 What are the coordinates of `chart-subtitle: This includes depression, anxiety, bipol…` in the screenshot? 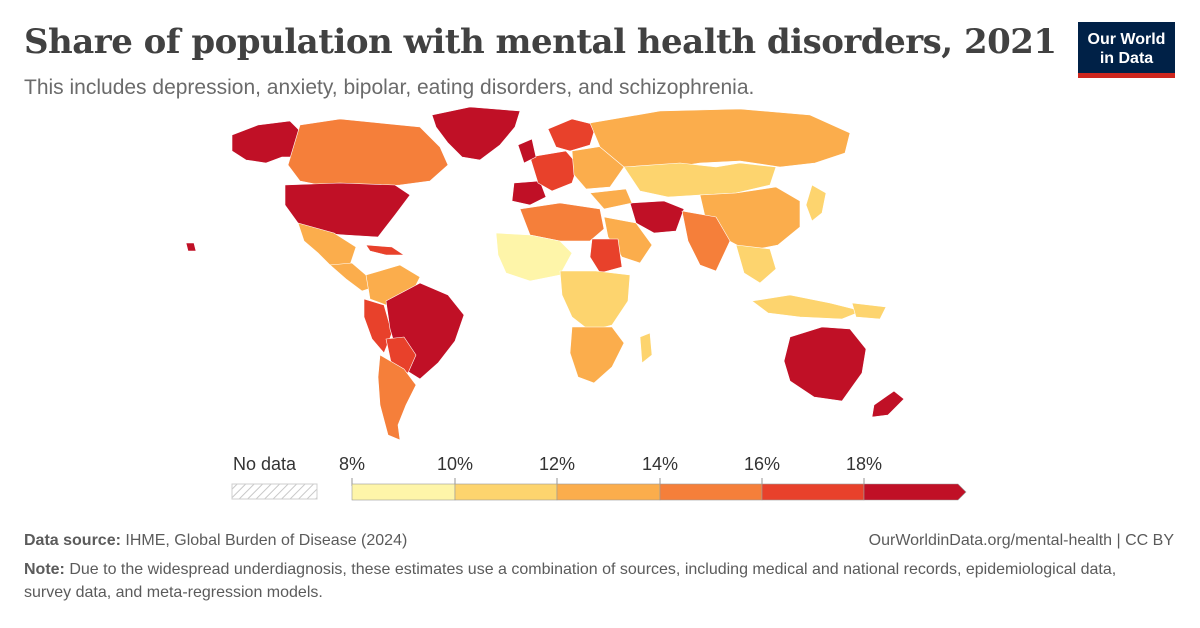 It's located at (389, 87).